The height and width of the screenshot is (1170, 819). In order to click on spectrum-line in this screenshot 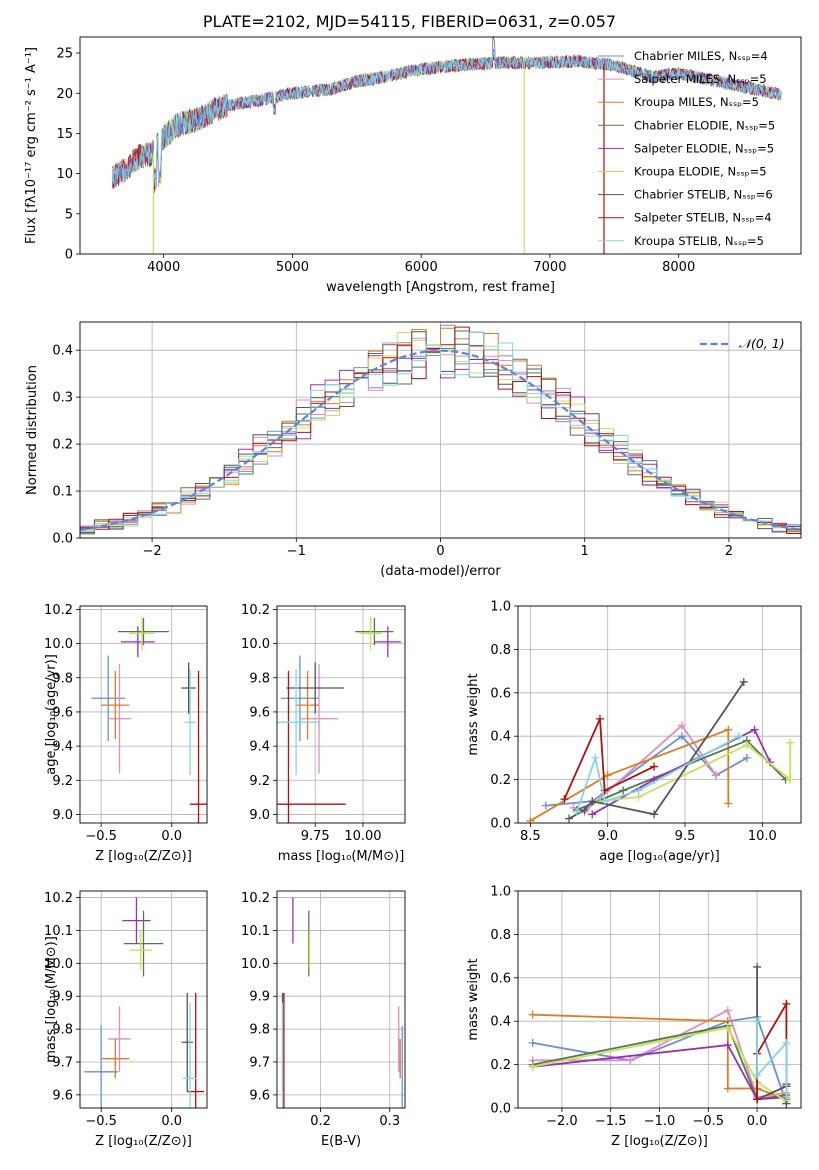, I will do `click(446, 119)`.